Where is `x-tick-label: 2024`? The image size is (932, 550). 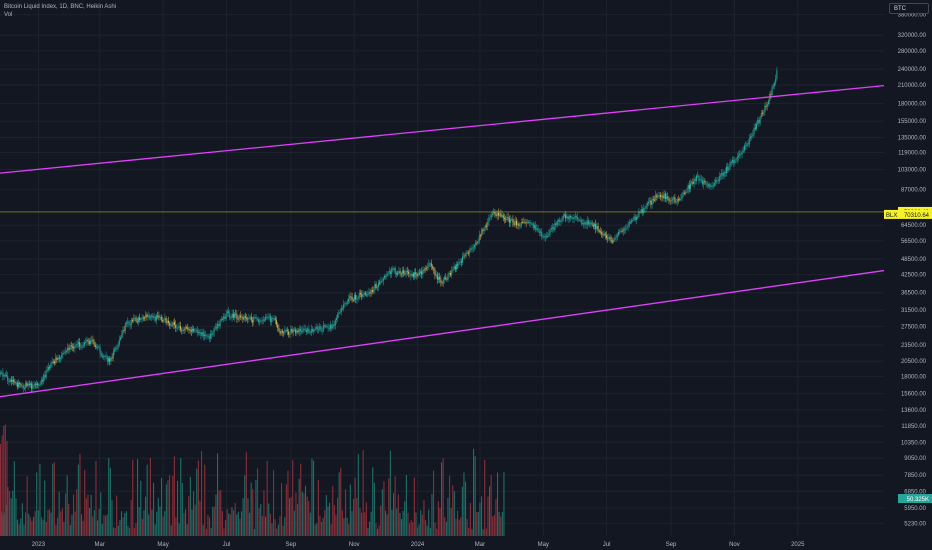
x-tick-label: 2024 is located at coordinates (418, 545).